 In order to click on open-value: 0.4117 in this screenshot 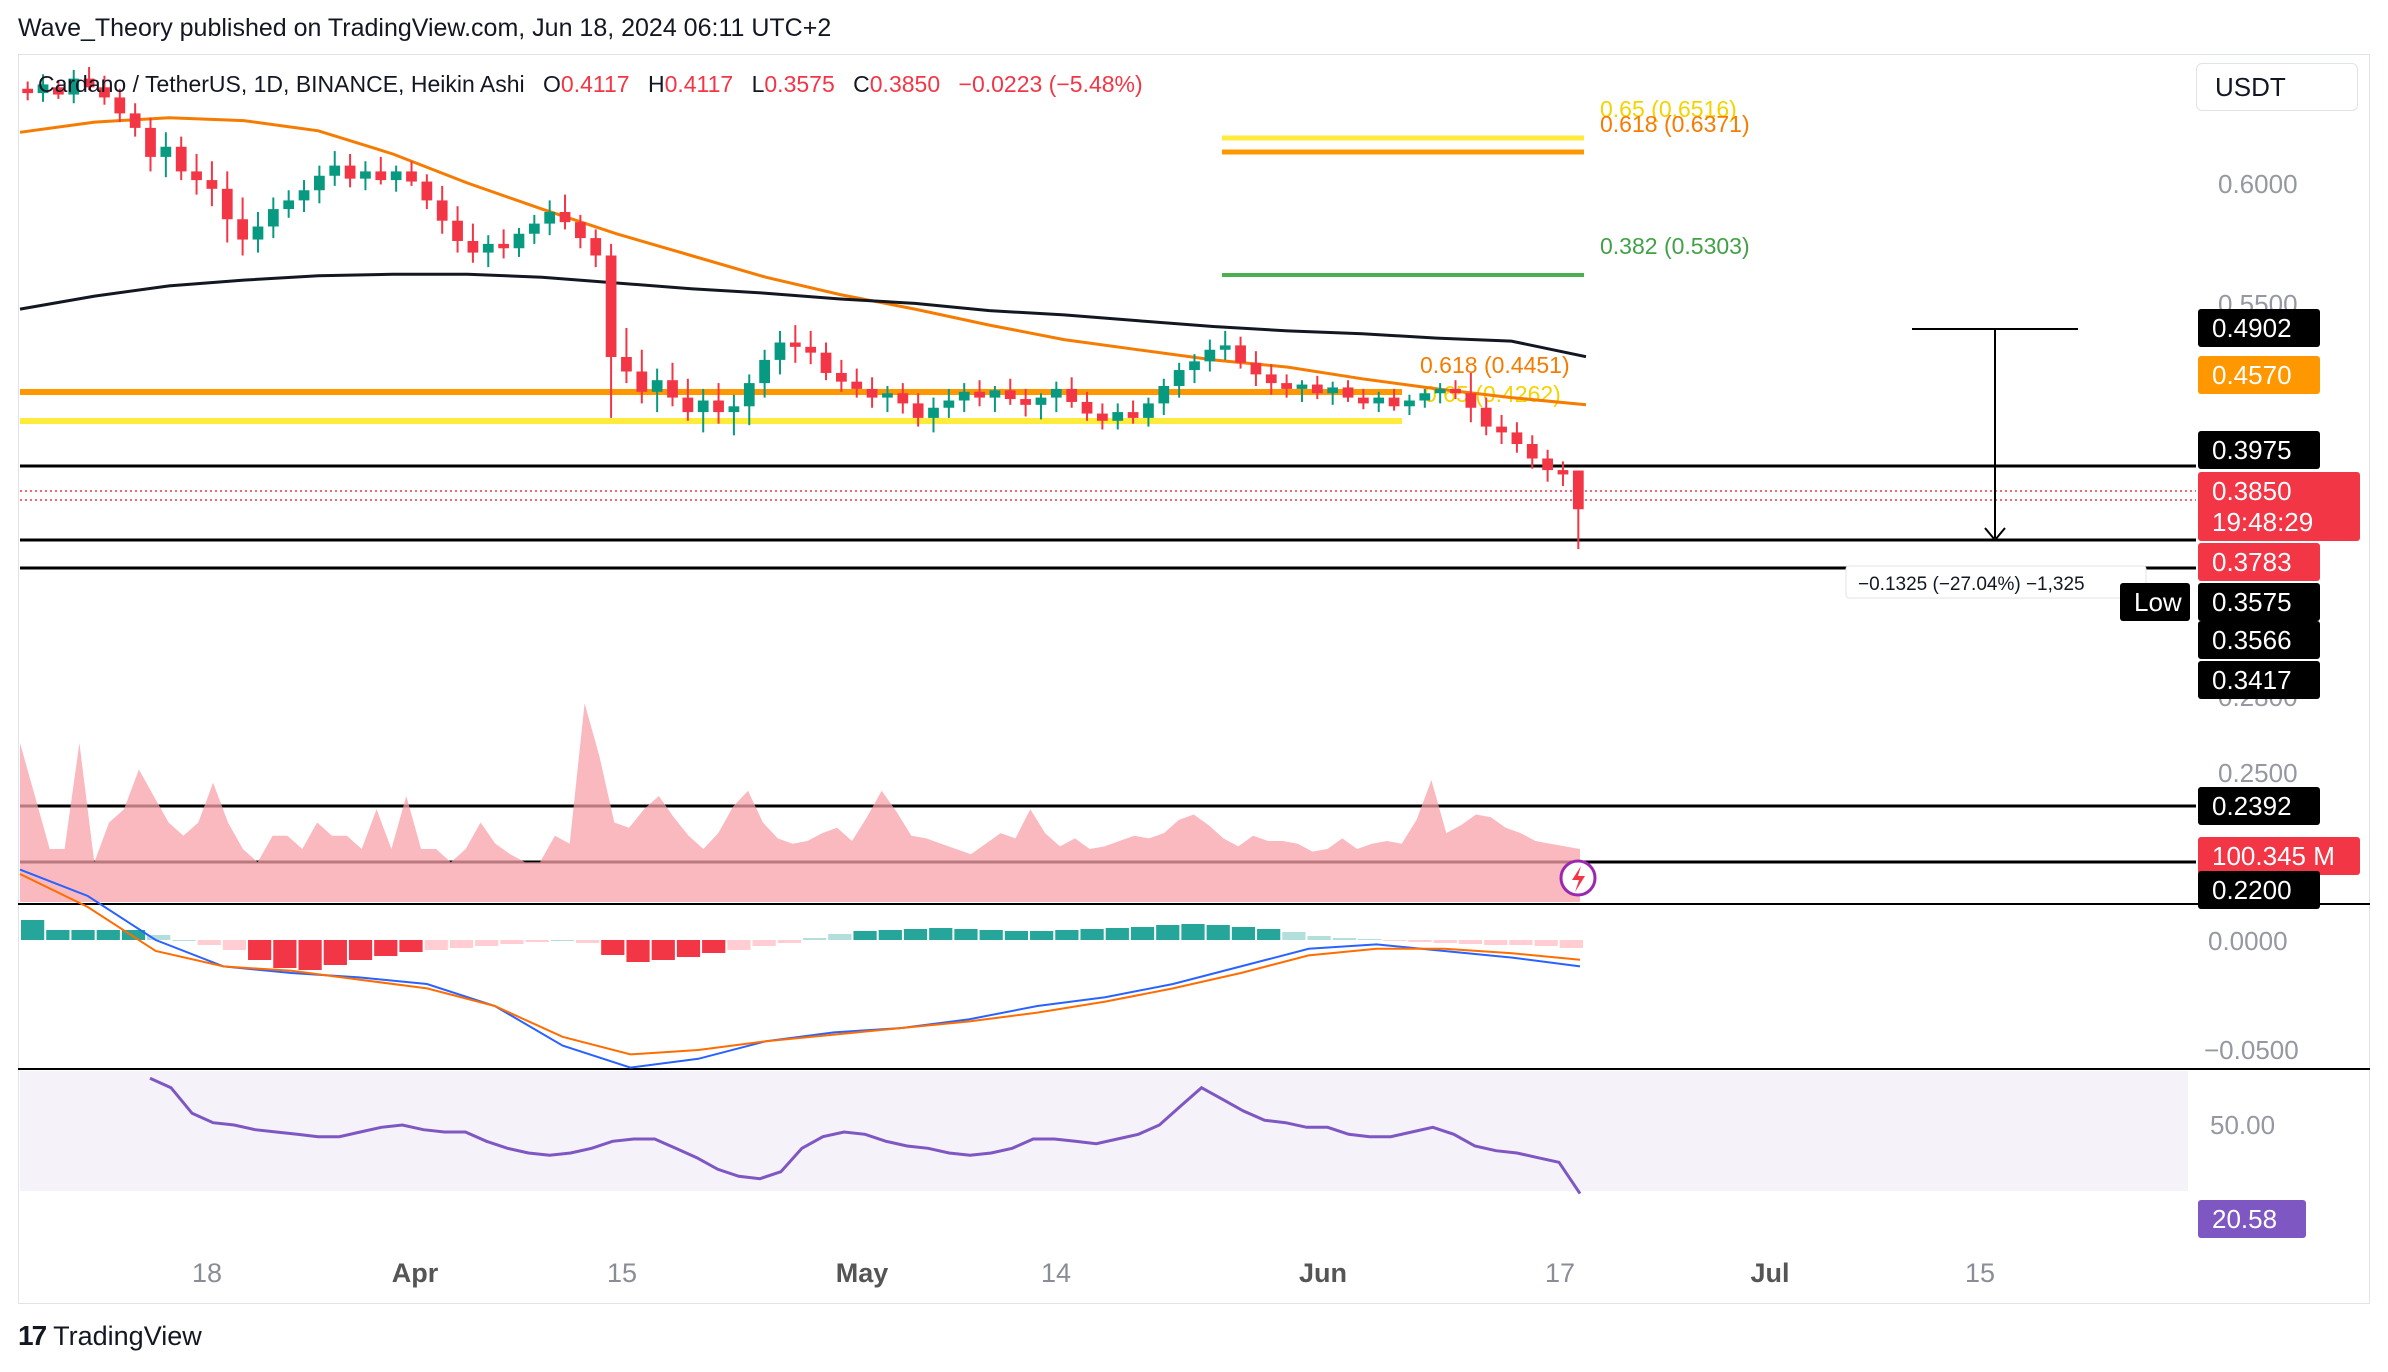, I will do `click(595, 84)`.